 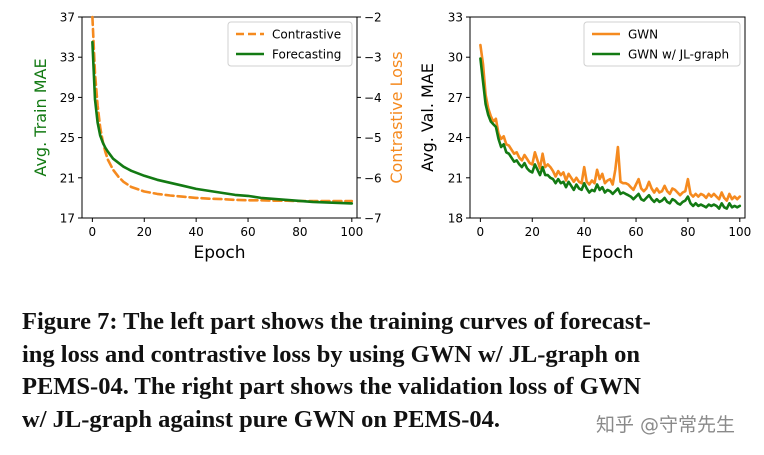 What do you see at coordinates (93, 232) in the screenshot?
I see `left-x-tick-label: 0` at bounding box center [93, 232].